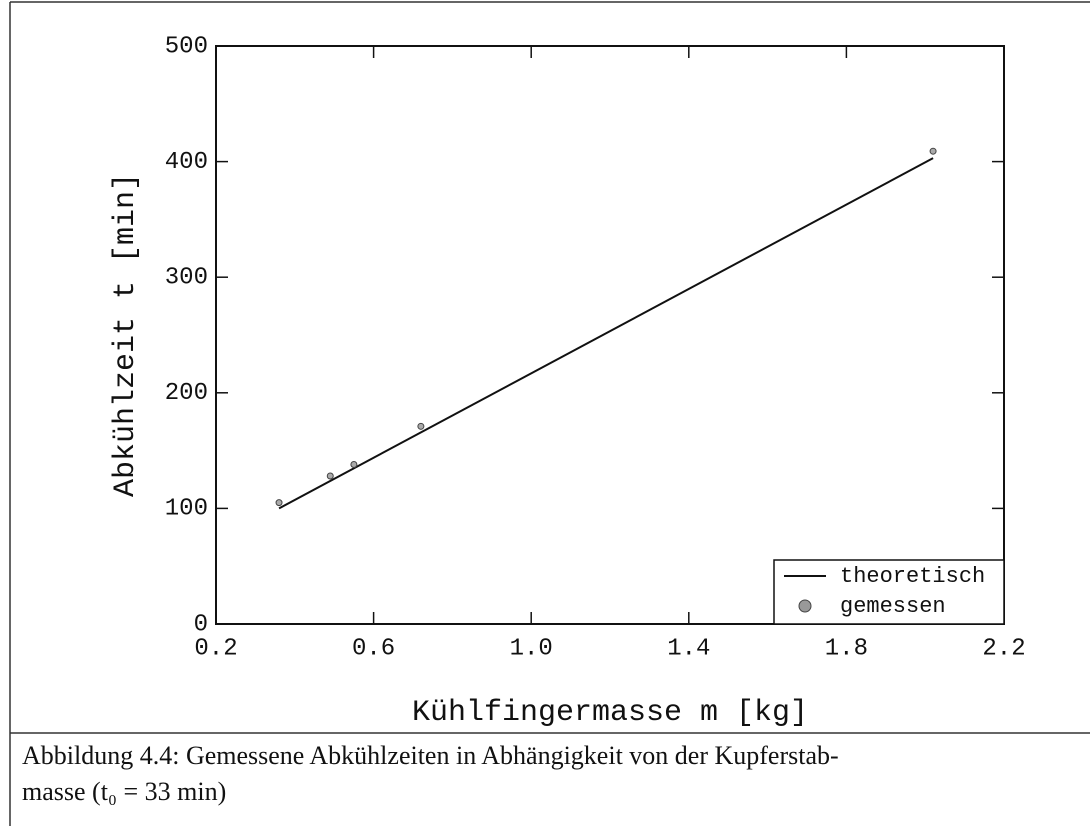 This screenshot has width=1090, height=826. Describe the element at coordinates (215, 648) in the screenshot. I see `x-tick-label: 0.2` at that location.